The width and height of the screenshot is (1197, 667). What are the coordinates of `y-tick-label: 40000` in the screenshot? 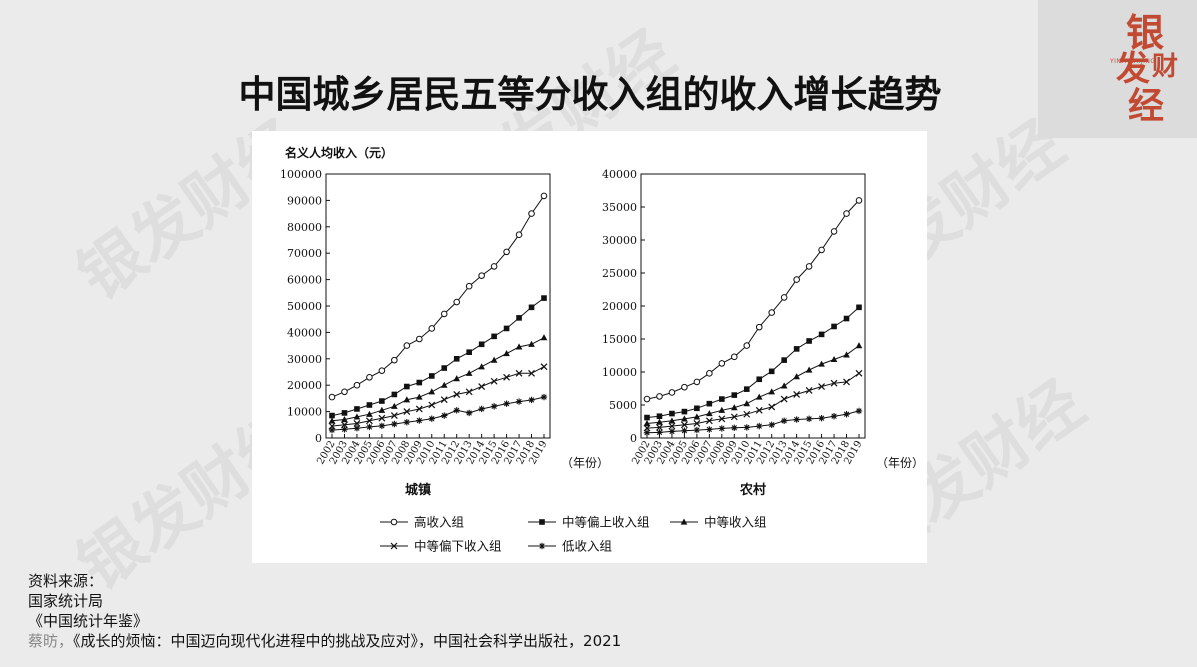 It's located at (619, 174).